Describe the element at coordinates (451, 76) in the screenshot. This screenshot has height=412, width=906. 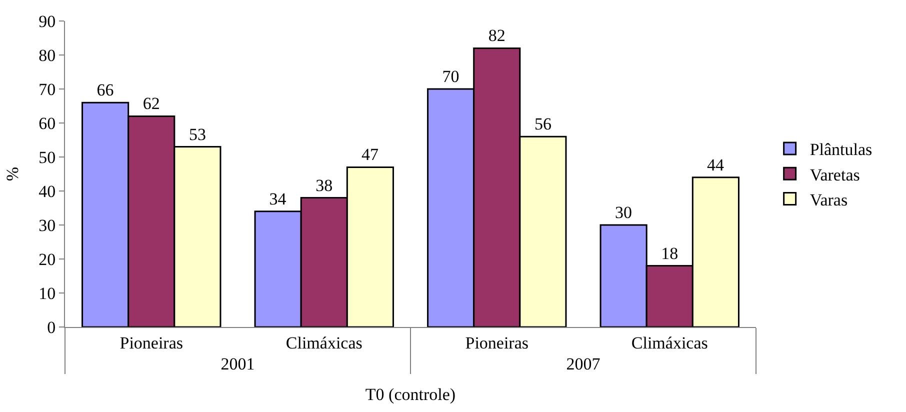
I see `data-label: 70` at that location.